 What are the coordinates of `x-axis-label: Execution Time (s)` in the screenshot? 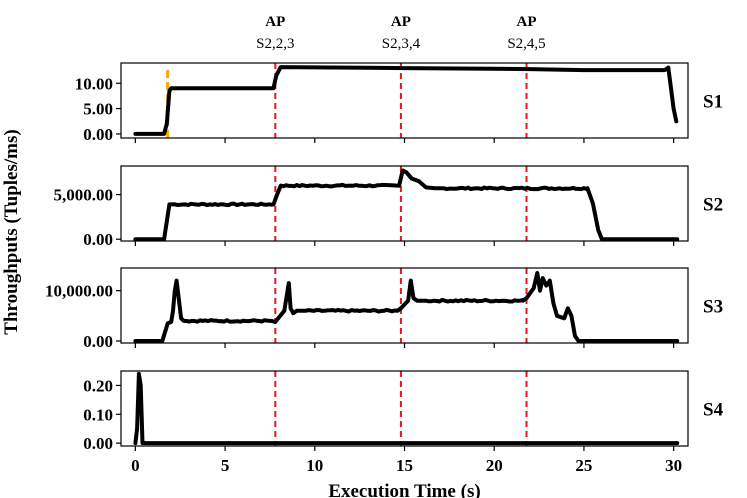 It's located at (404, 489).